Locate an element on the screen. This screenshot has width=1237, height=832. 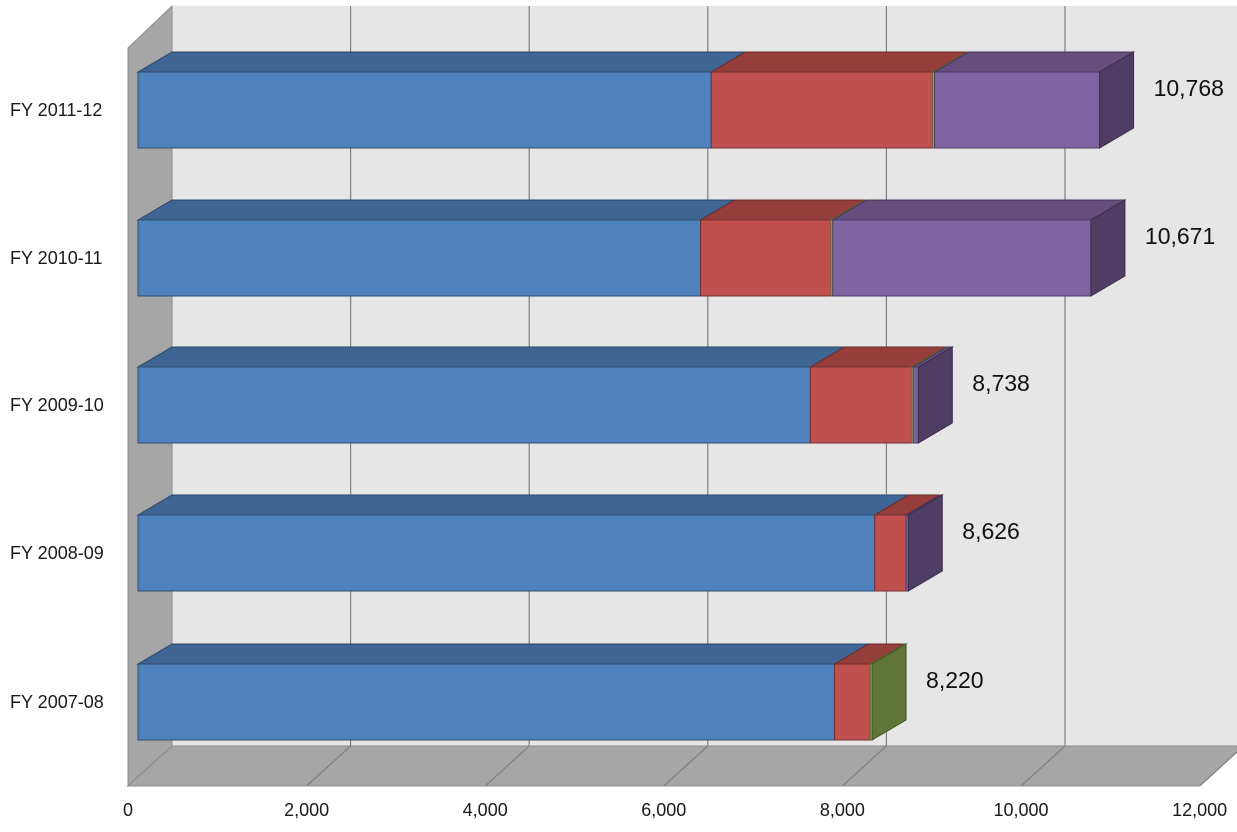
x-tick-label: 0 is located at coordinates (128, 810).